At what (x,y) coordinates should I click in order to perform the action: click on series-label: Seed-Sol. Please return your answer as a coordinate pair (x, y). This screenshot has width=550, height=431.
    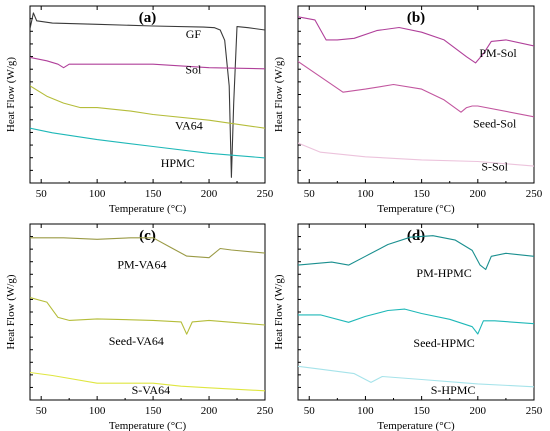
    Looking at the image, I should click on (495, 124).